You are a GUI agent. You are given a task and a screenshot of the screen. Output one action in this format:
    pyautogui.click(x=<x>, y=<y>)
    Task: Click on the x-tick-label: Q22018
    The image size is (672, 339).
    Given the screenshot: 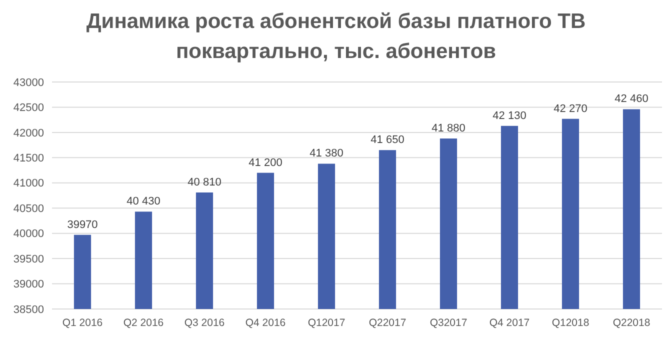 What is the action you would take?
    pyautogui.click(x=631, y=323)
    